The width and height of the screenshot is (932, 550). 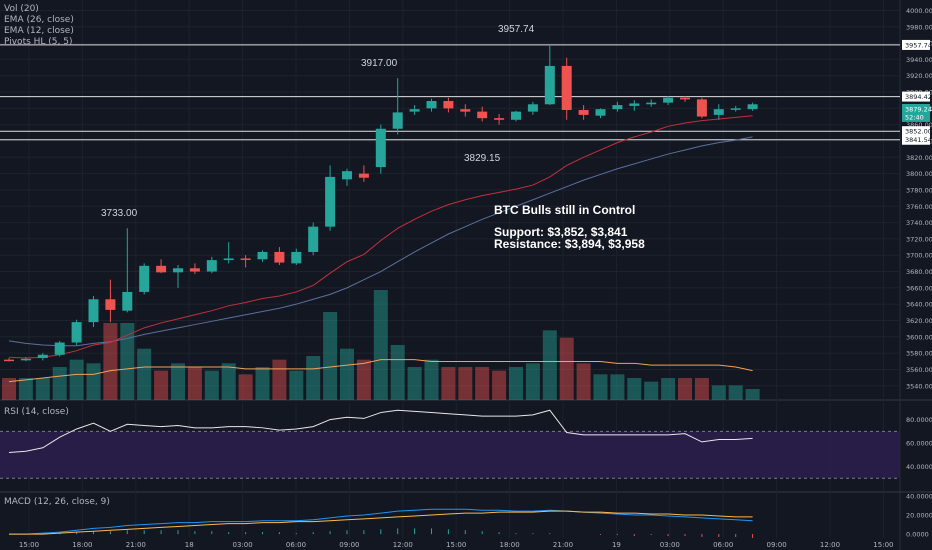 I want to click on volume-ma-line, so click(x=380, y=371).